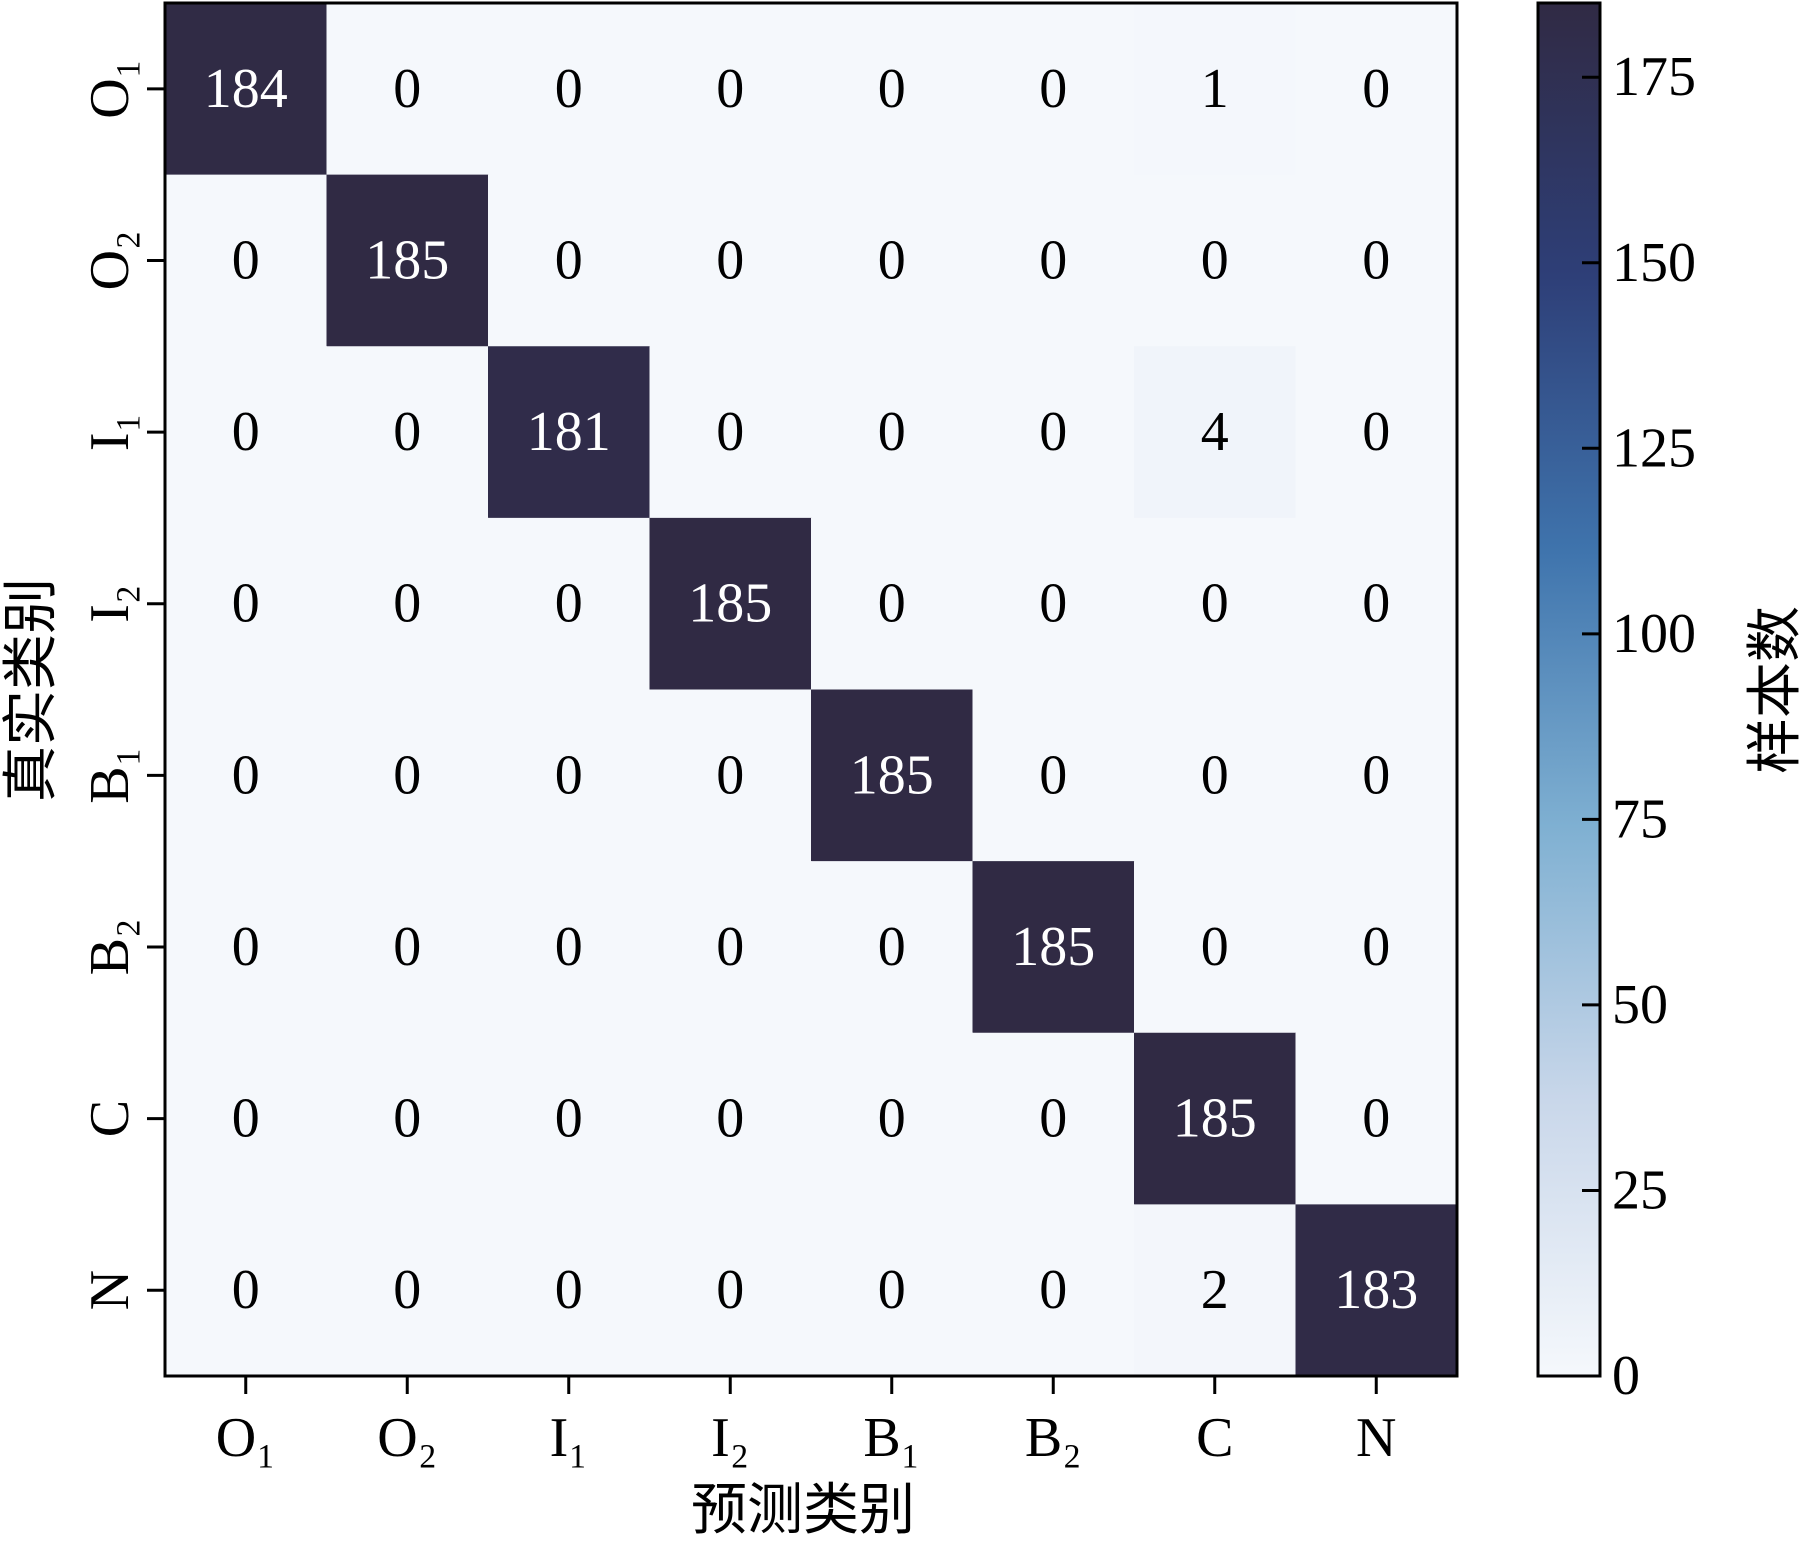 The image size is (1809, 1547). I want to click on colorbar-tick-label: 75, so click(1640, 819).